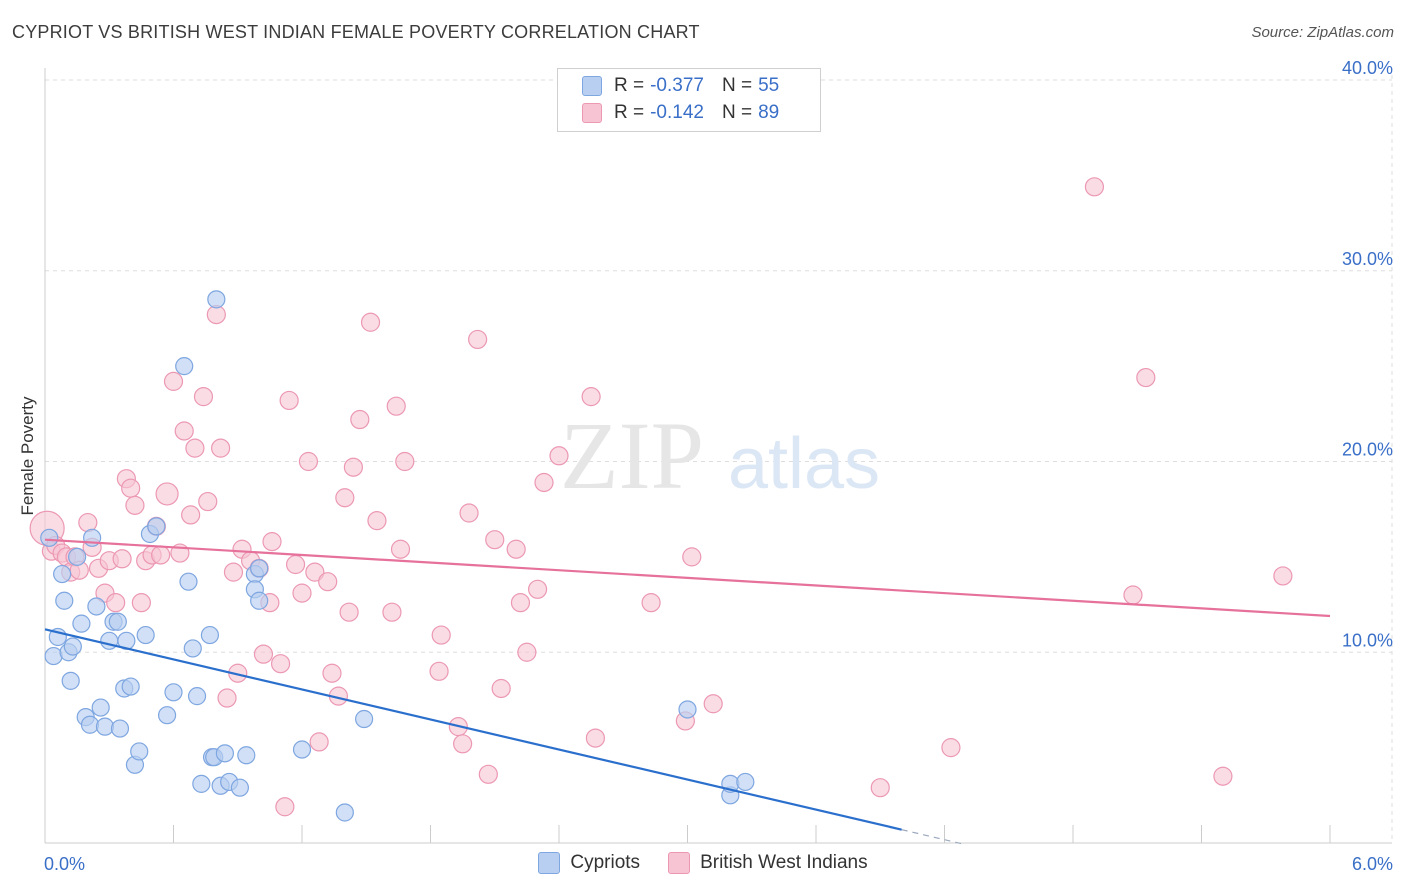 This screenshot has height=892, width=1406. Describe the element at coordinates (720, 455) in the screenshot. I see `watermark: ZIP atlas` at that location.